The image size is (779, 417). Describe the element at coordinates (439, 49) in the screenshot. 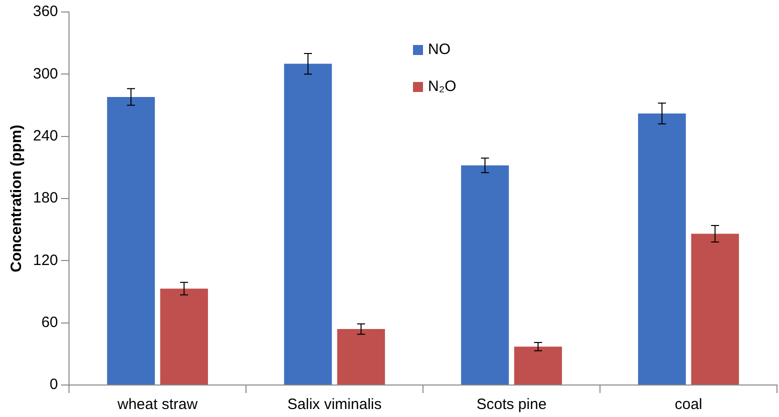

I see `legend-label: NO` at that location.